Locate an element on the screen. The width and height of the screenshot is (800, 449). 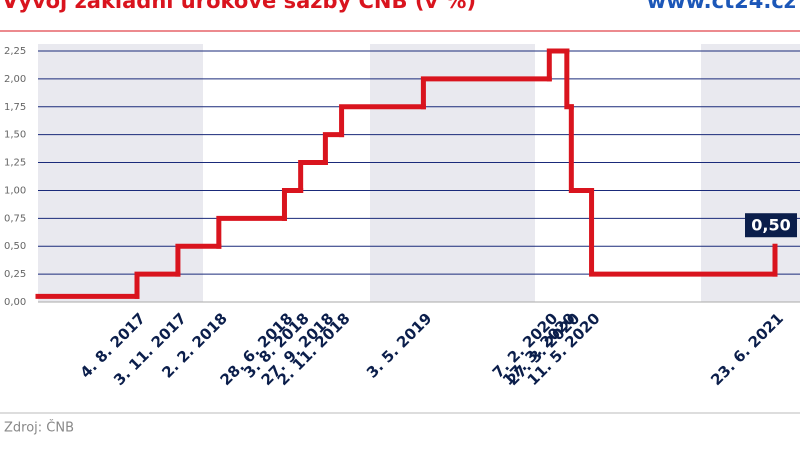
value-label-box is located at coordinates (771, 225).